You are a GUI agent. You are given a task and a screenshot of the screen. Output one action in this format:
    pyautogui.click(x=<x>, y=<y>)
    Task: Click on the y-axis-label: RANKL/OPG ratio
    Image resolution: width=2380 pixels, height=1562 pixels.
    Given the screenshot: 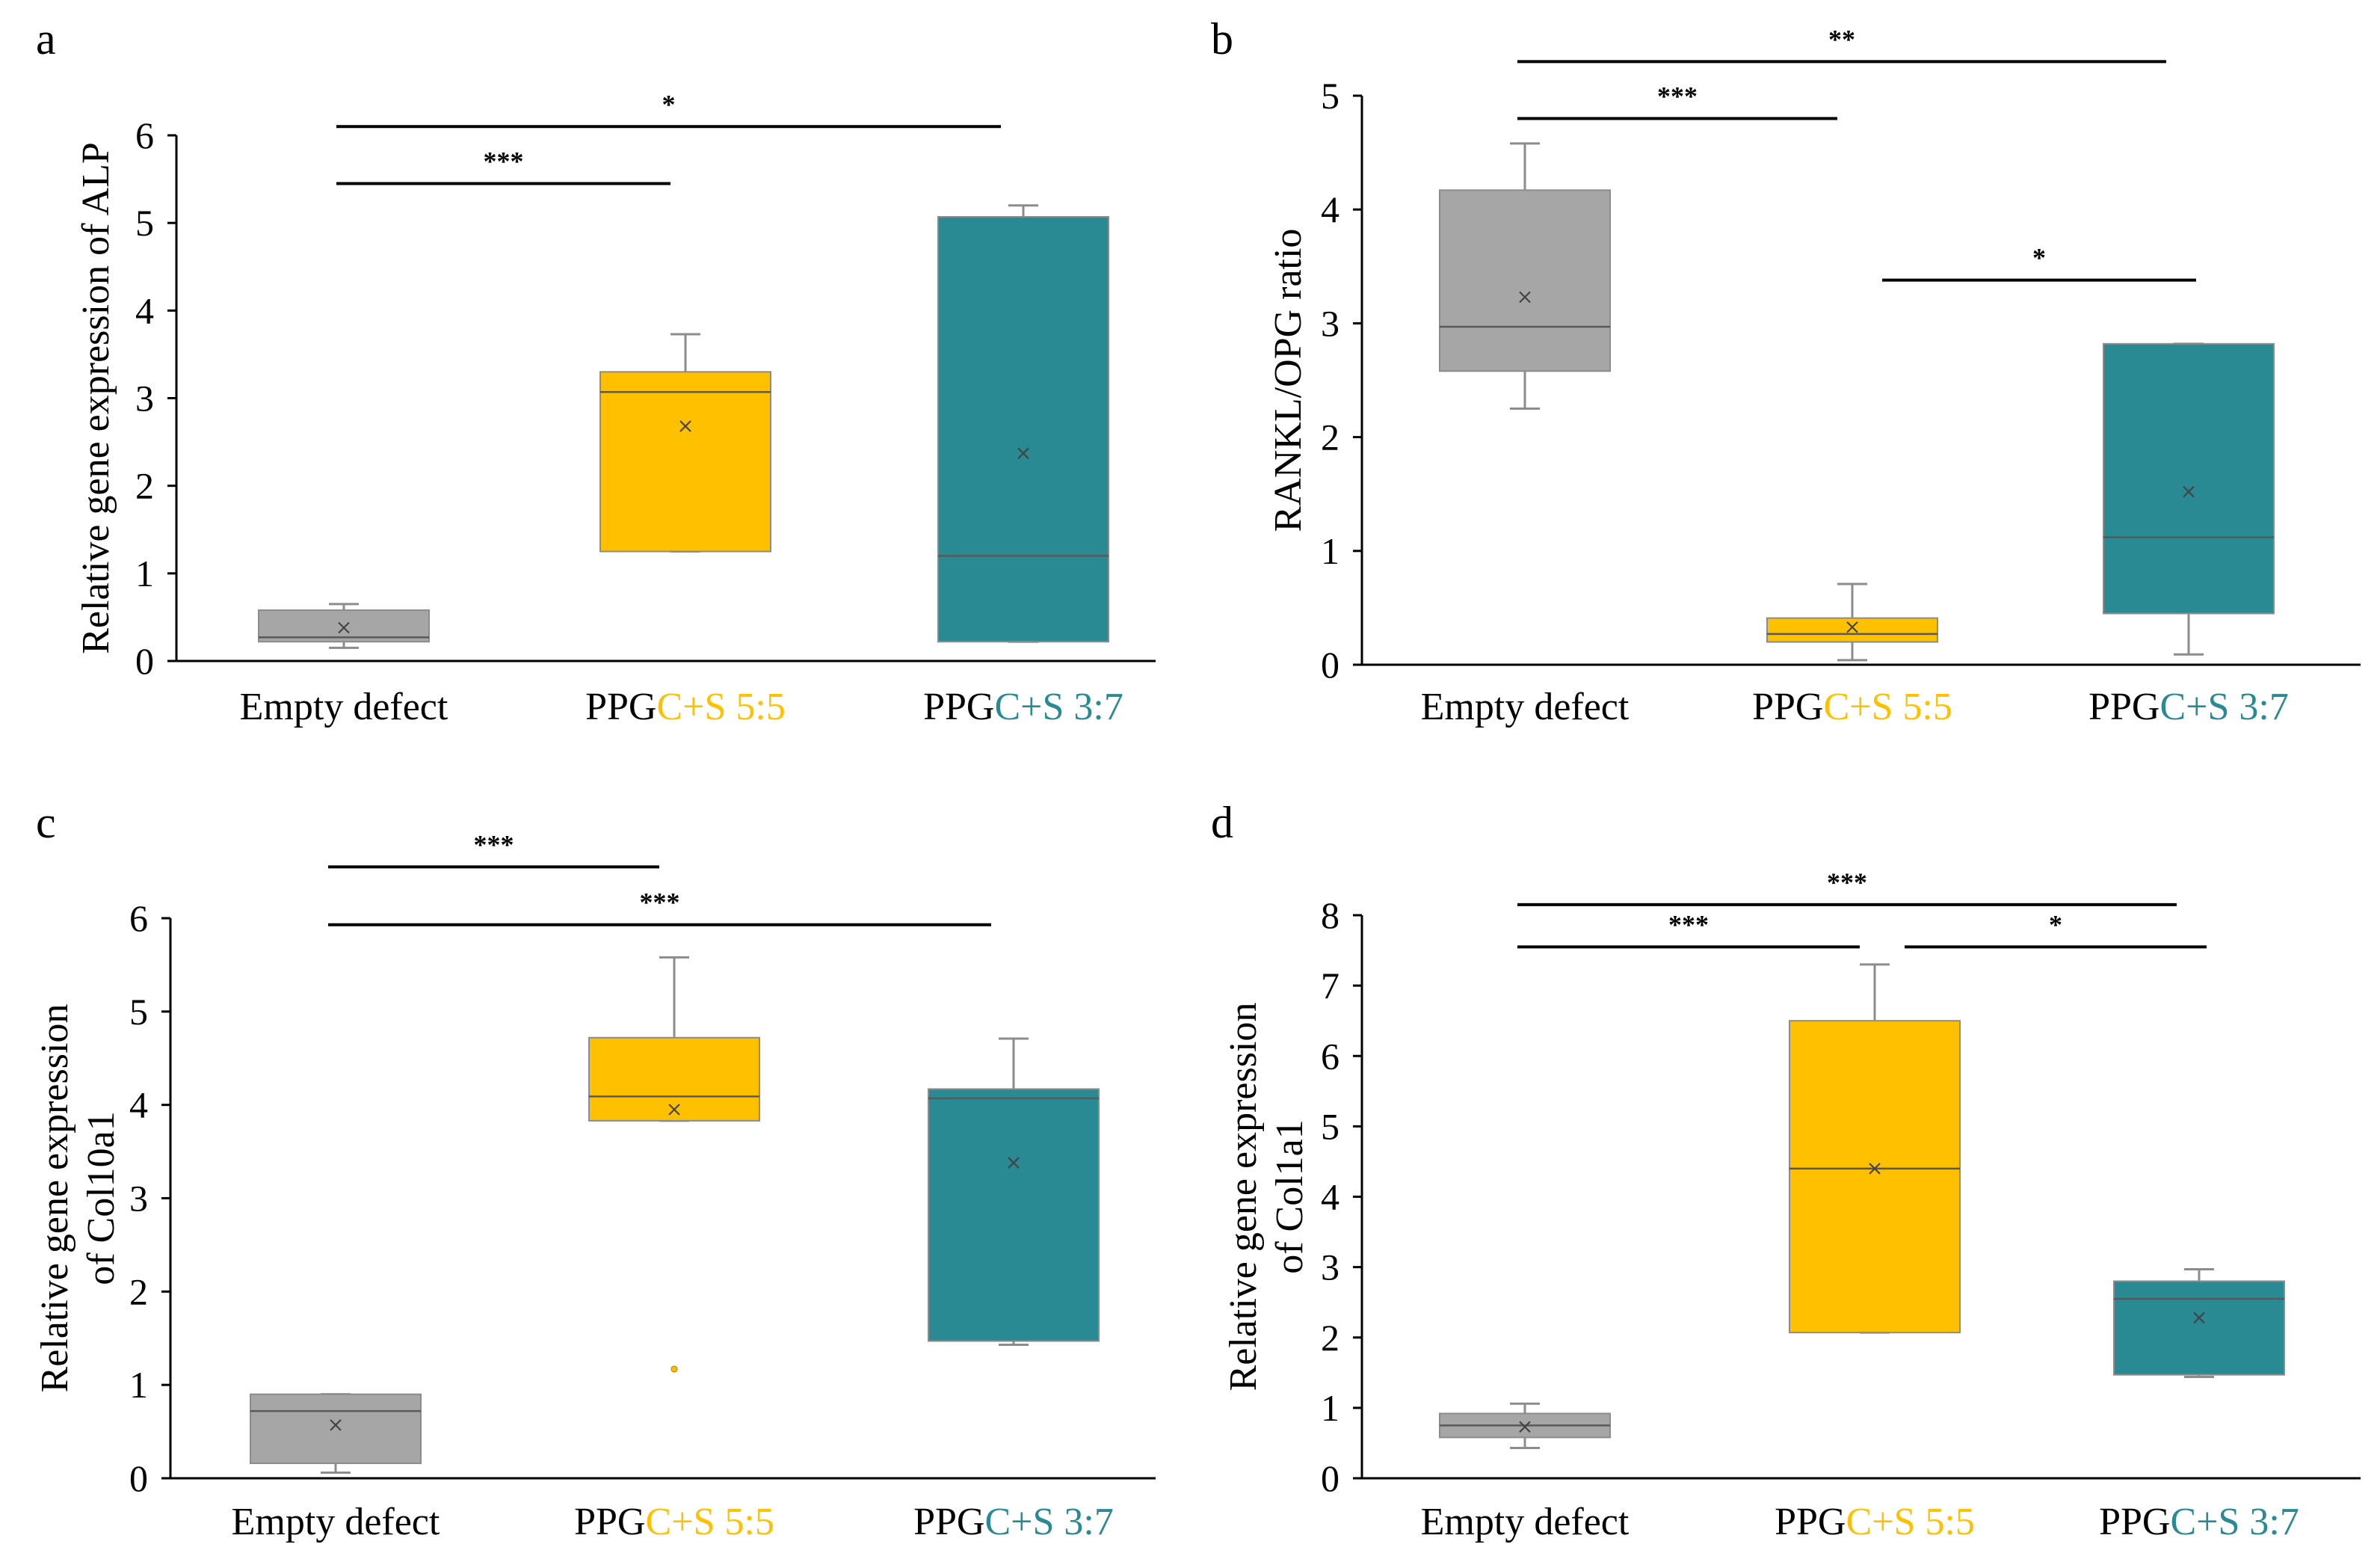 What is the action you would take?
    pyautogui.click(x=1288, y=381)
    